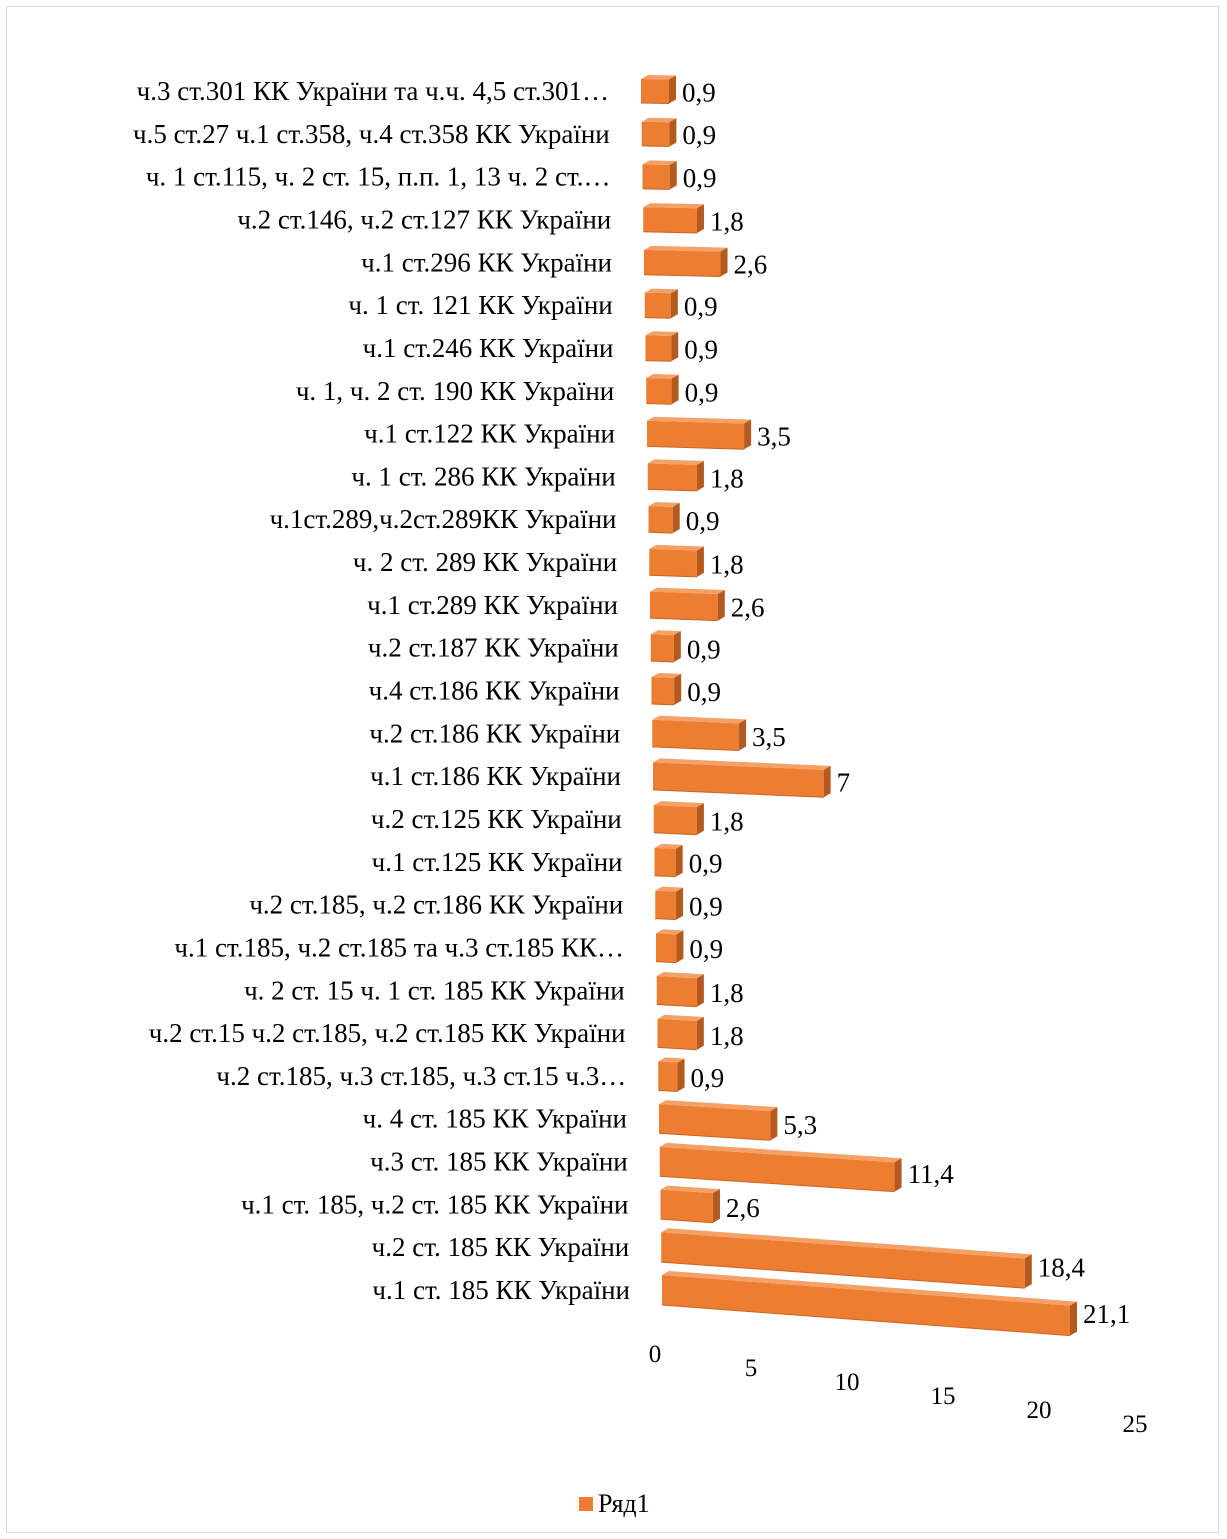 Image resolution: width=1227 pixels, height=1539 pixels. What do you see at coordinates (501, 1290) in the screenshot?
I see `category-label: ч.1 ст. 185 КК України` at bounding box center [501, 1290].